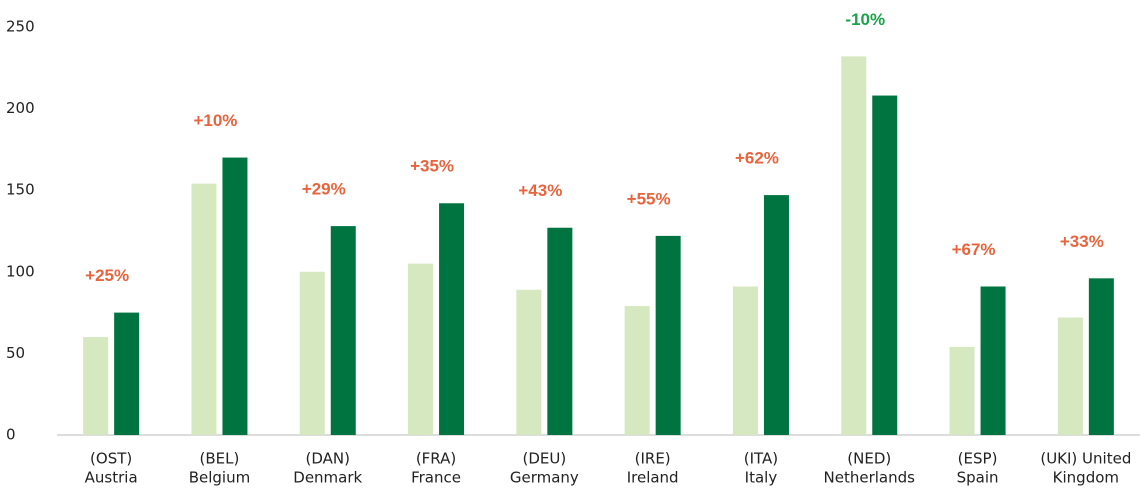 This screenshot has height=488, width=1142. I want to click on x-tick-label: (ESP), so click(978, 459).